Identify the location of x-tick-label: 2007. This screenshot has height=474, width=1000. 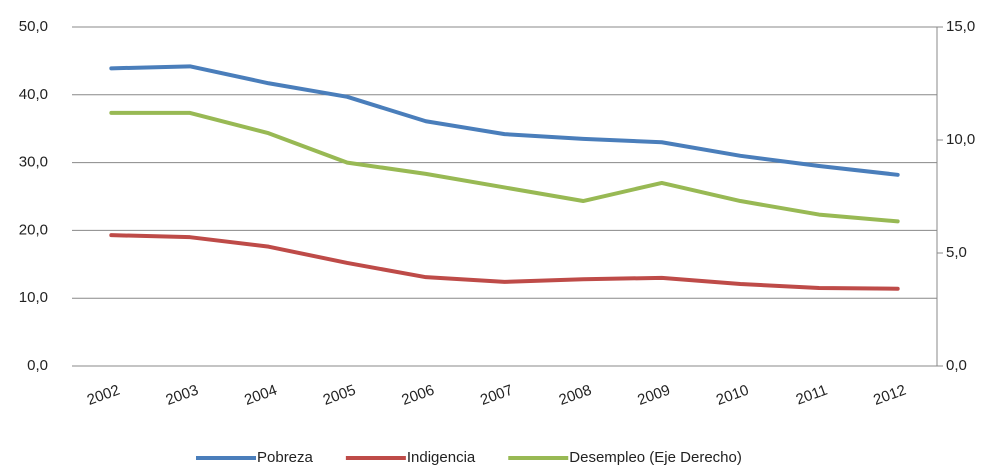
(496, 395).